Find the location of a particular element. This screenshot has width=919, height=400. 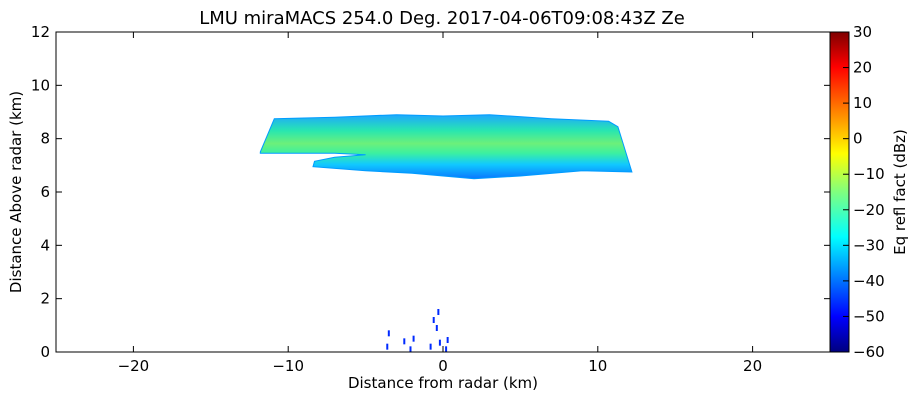

colorbar-tick-label: −10 is located at coordinates (869, 174).